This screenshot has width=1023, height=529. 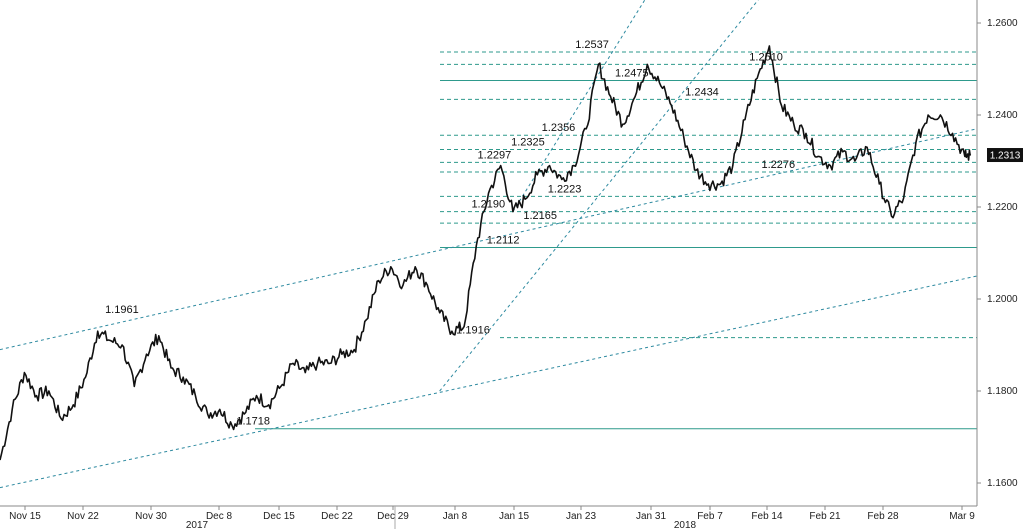 What do you see at coordinates (337, 516) in the screenshot?
I see `x-tick-label: Dec 22` at bounding box center [337, 516].